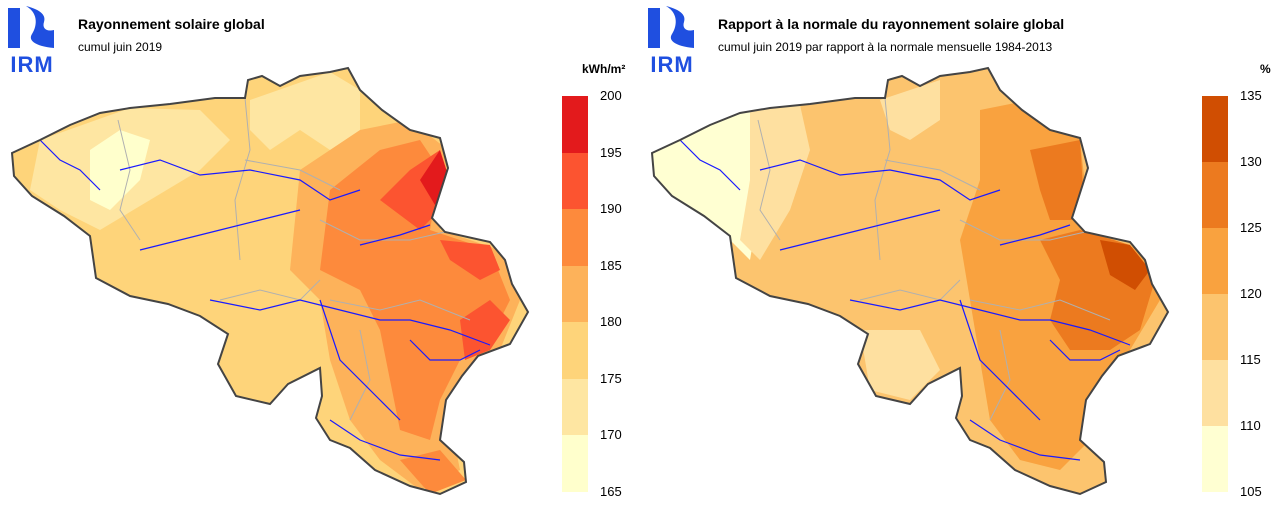  Describe the element at coordinates (611, 435) in the screenshot. I see `legend-label: 170` at that location.